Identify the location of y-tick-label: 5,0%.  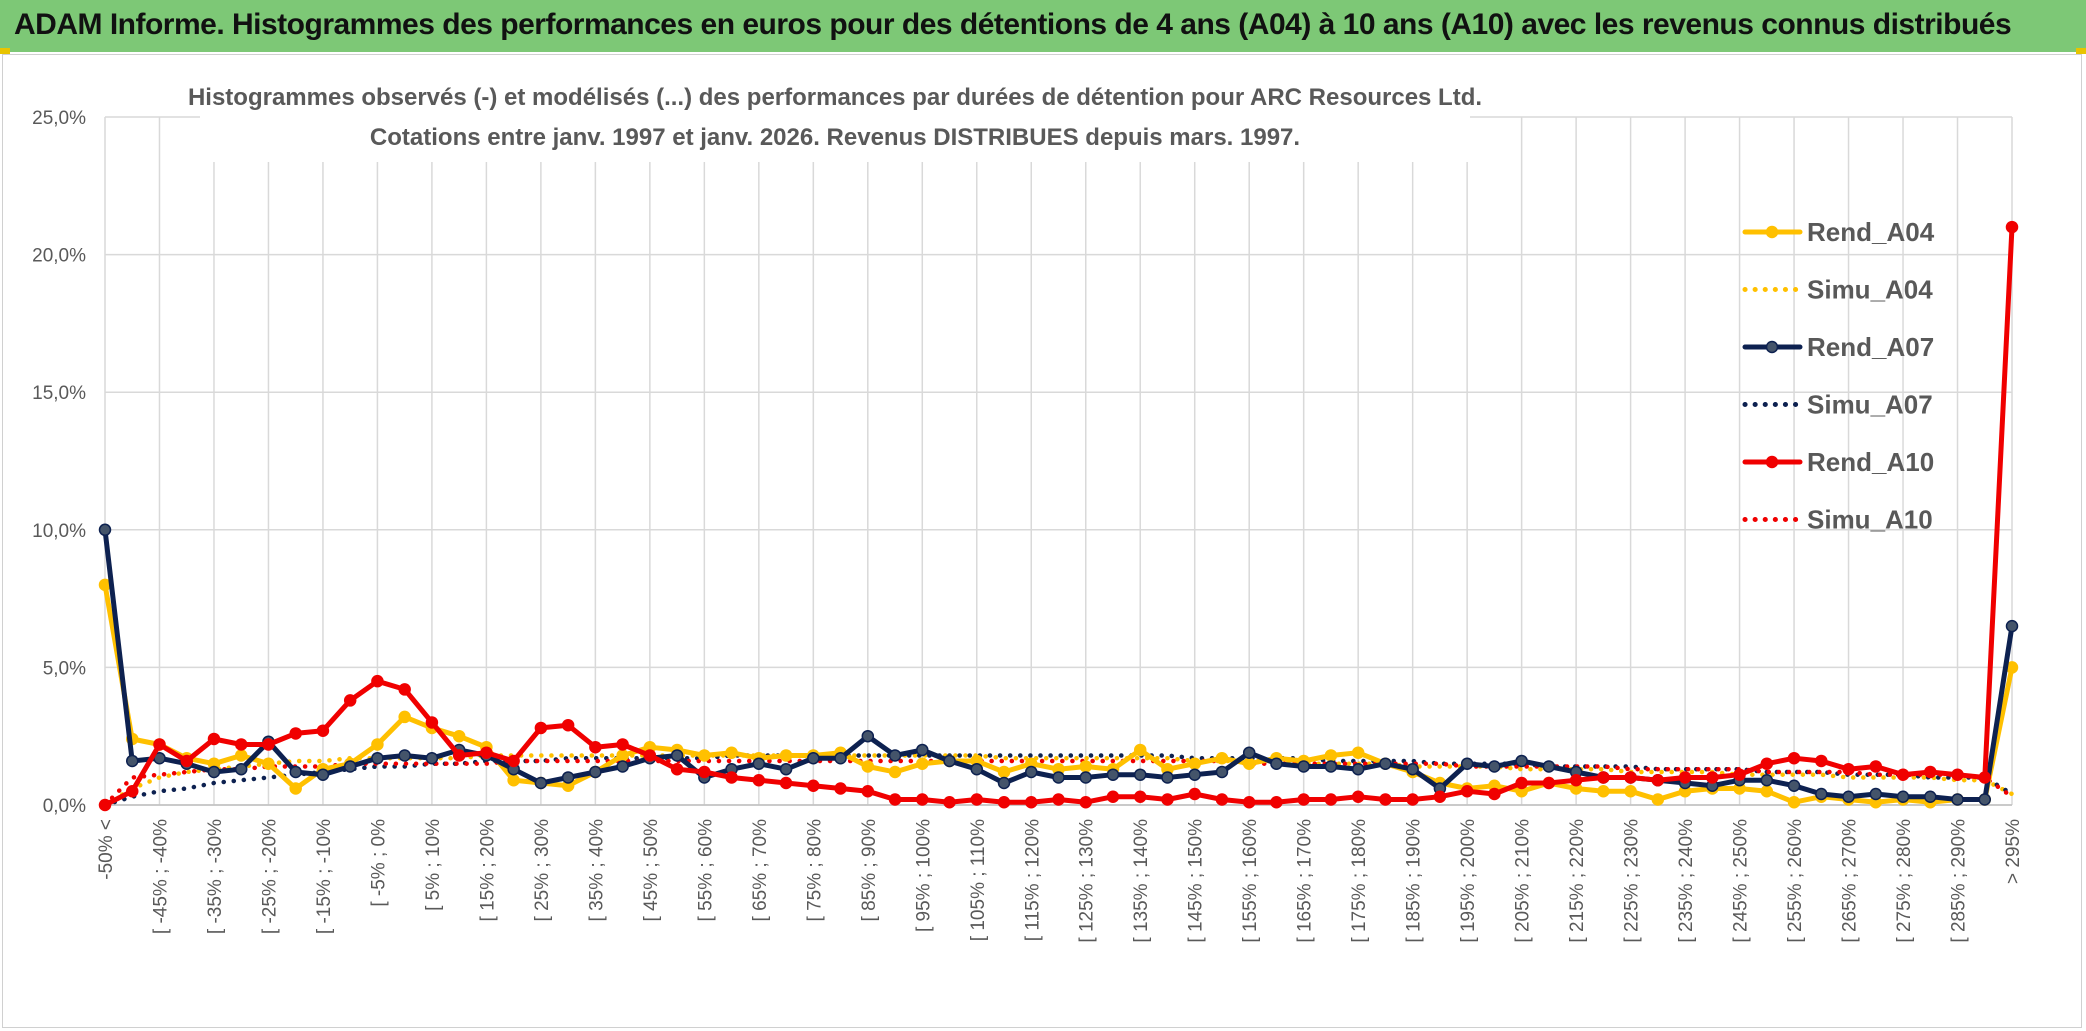
(64, 668).